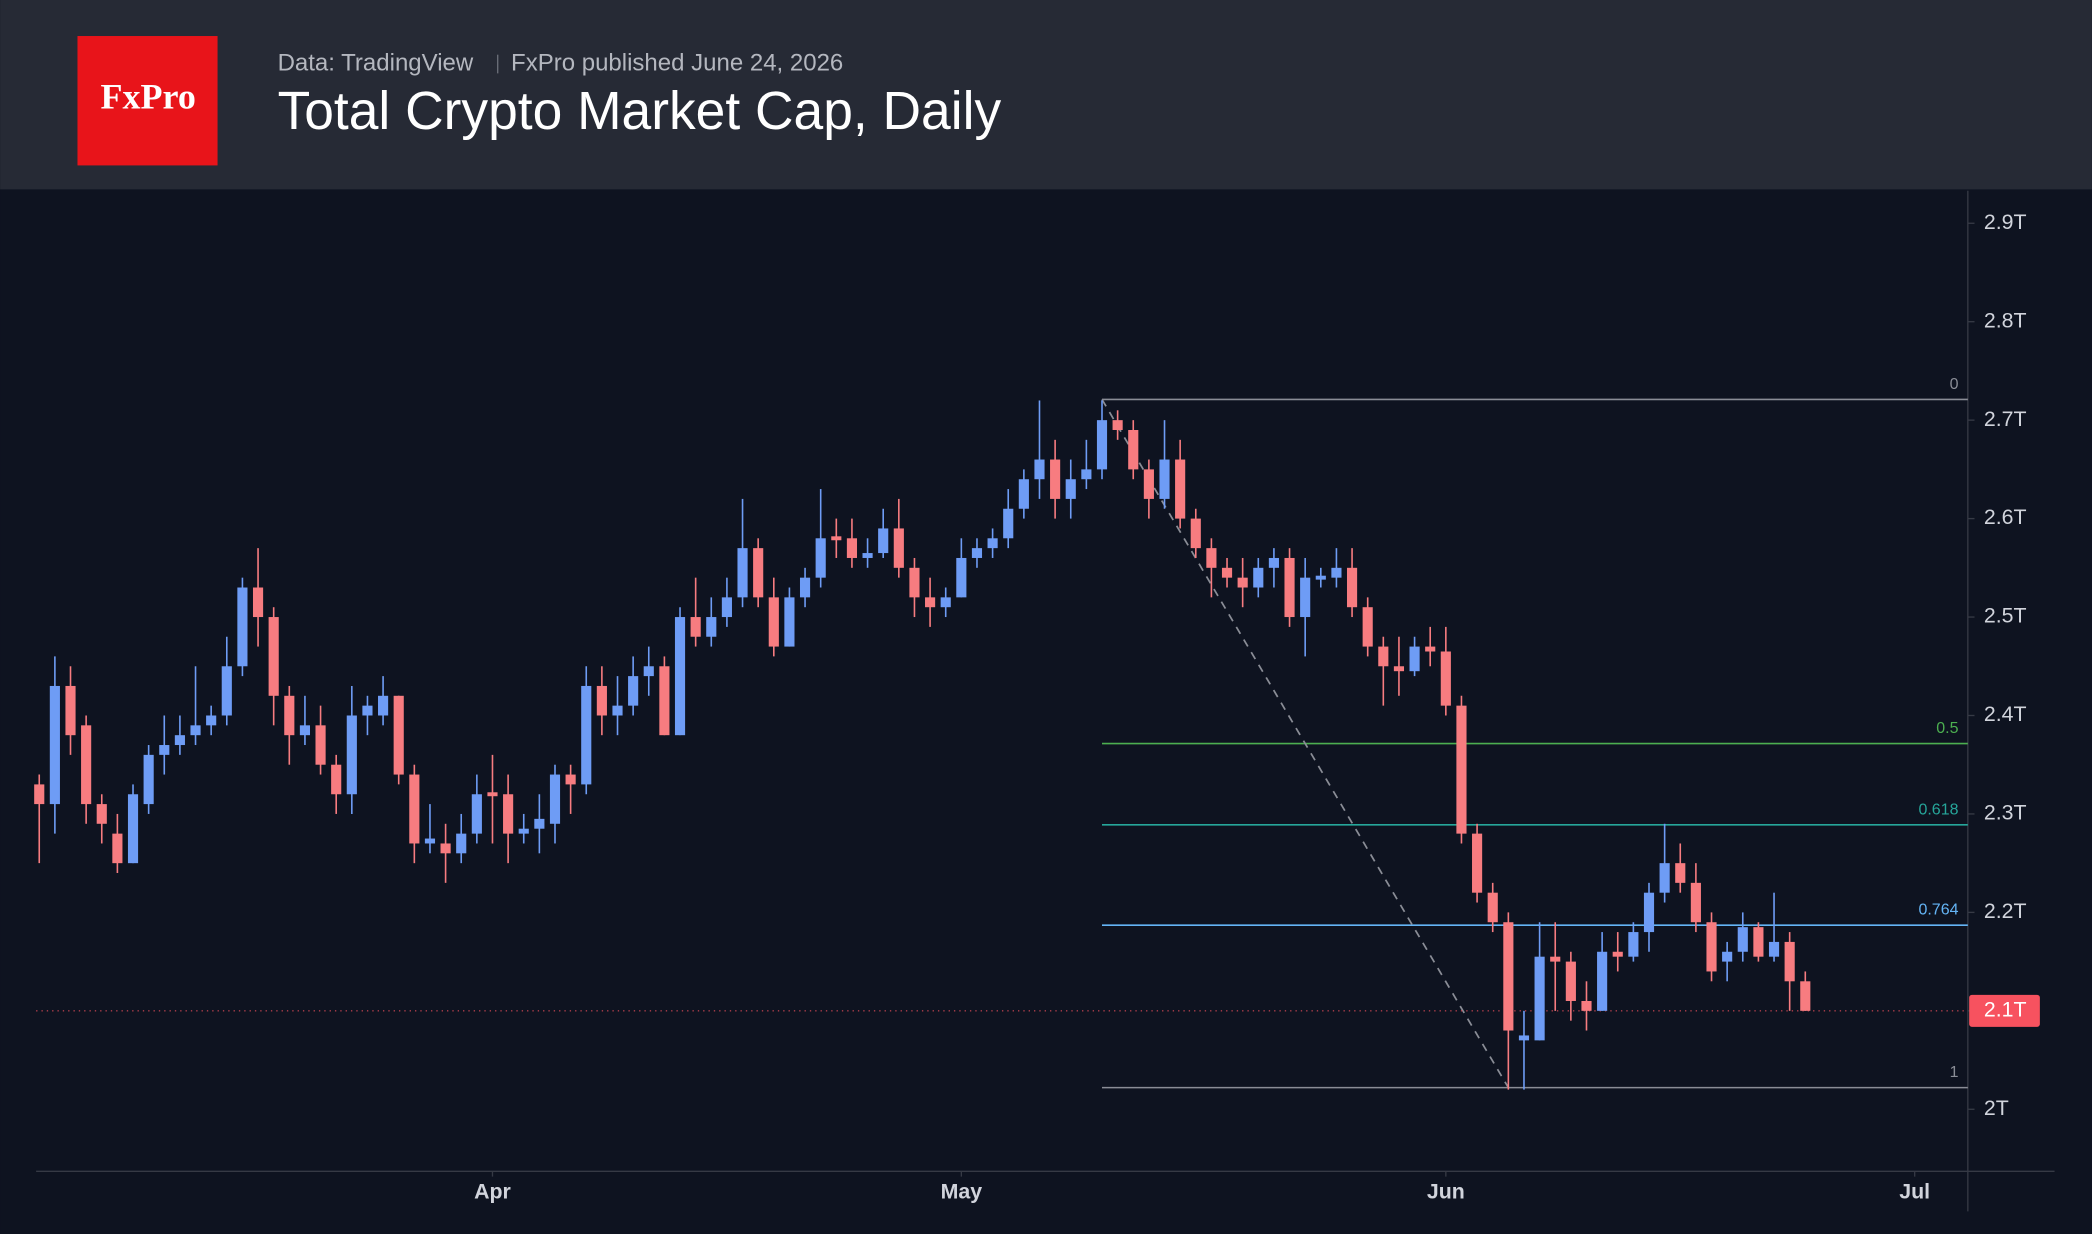 This screenshot has height=1234, width=2092. What do you see at coordinates (2005, 911) in the screenshot?
I see `y-tick-label: 2.2T` at bounding box center [2005, 911].